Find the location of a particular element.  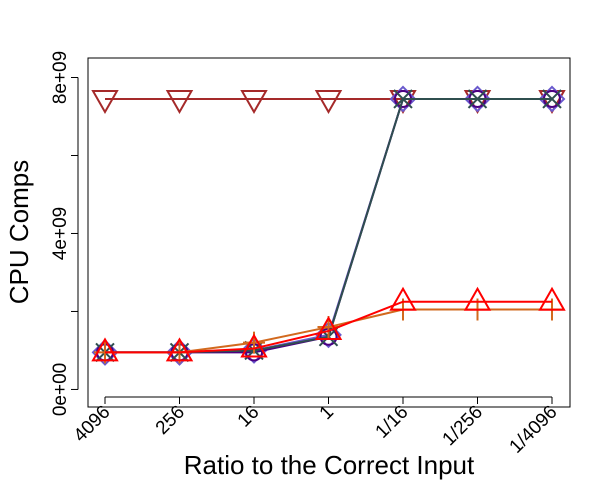

series-triangle-up is located at coordinates (328, 324).